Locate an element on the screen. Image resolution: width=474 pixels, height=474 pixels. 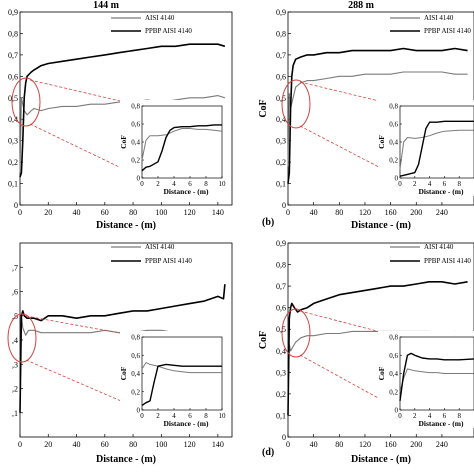
y-tick-label: ,7 is located at coordinates (15, 267).